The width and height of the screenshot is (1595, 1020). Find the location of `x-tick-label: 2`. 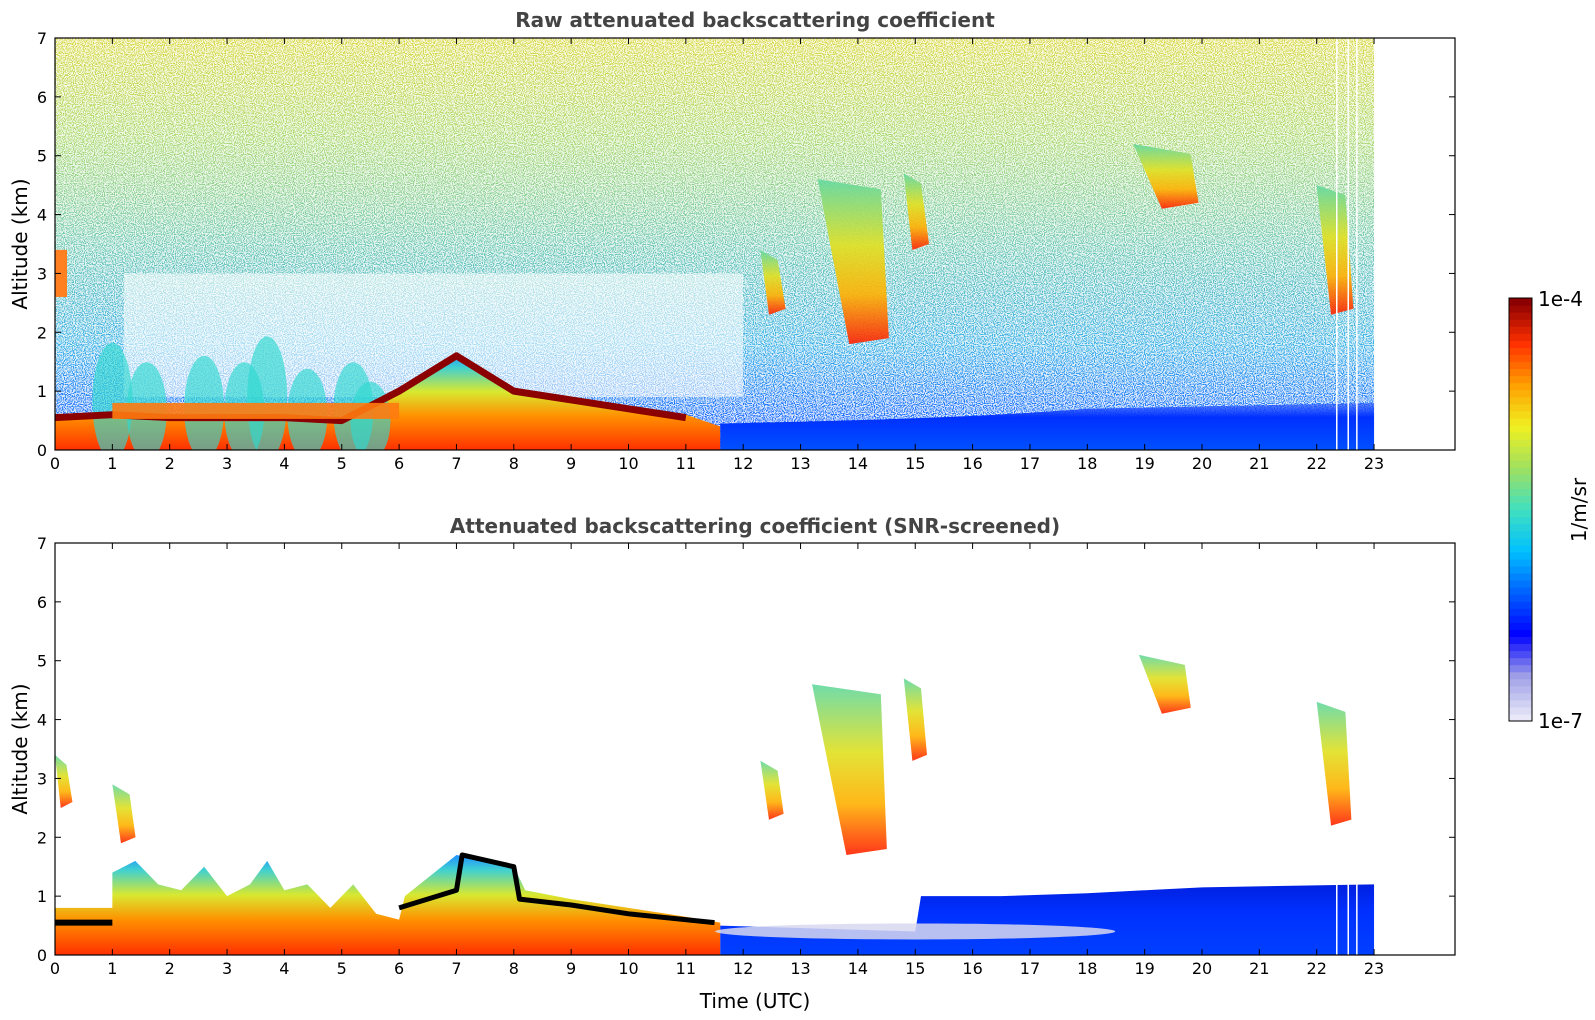

x-tick-label: 2 is located at coordinates (170, 463).